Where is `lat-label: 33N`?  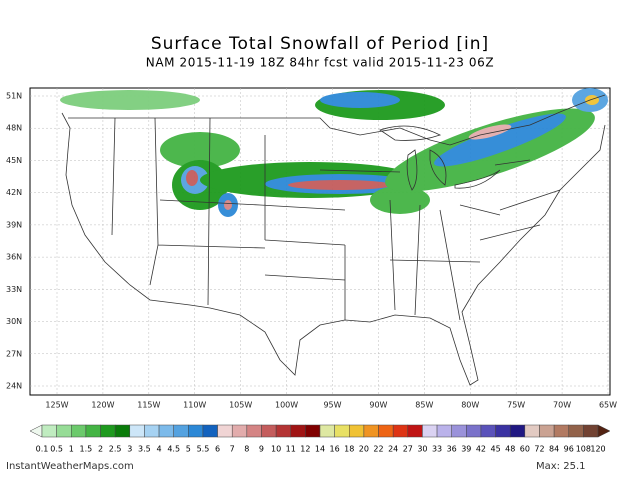
lat-label: 33N is located at coordinates (14, 289).